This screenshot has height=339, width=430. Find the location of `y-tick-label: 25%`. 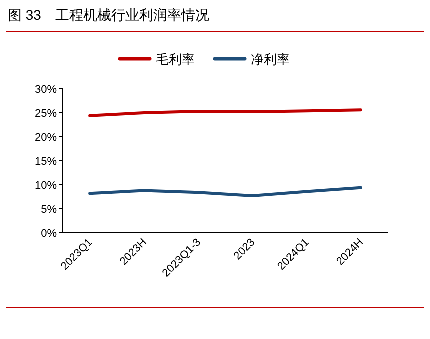

y-tick-label: 25% is located at coordinates (46, 114).